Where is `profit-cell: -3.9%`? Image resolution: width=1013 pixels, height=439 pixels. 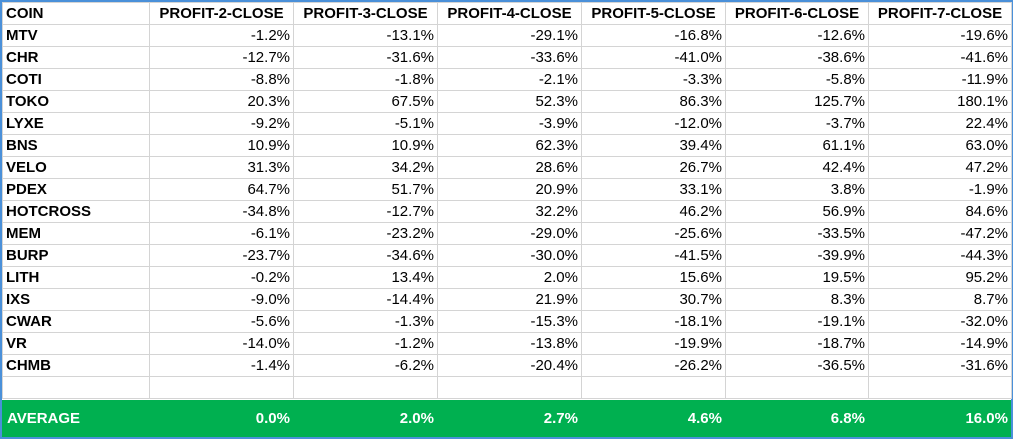
profit-cell: -3.9% is located at coordinates (509, 123).